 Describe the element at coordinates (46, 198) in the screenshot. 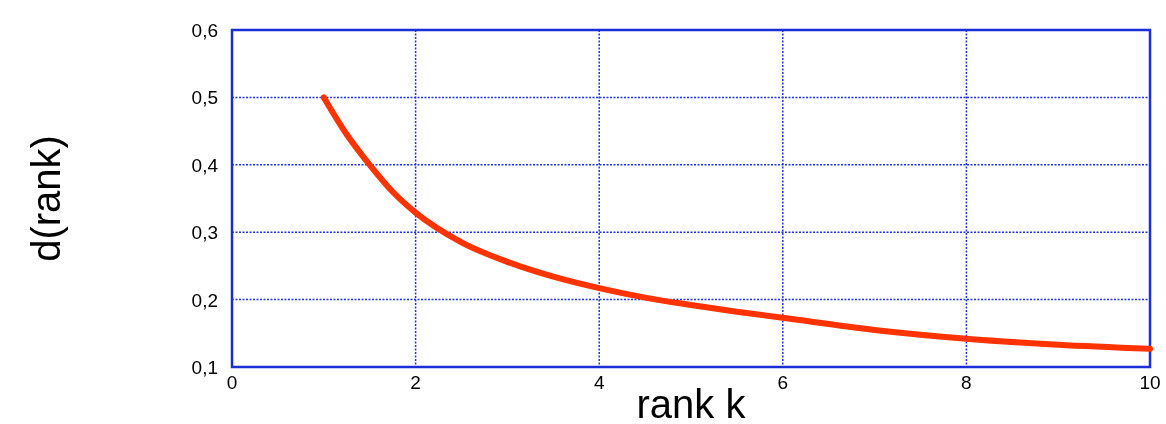

I see `y-axis-title: d(rank)` at that location.